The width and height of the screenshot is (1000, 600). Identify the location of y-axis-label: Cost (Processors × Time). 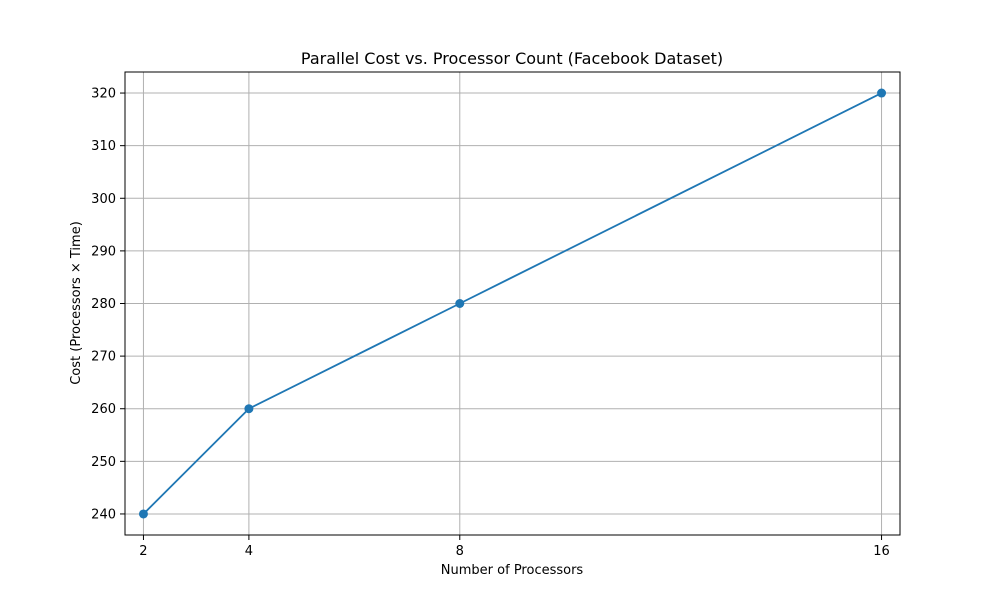
(76, 303).